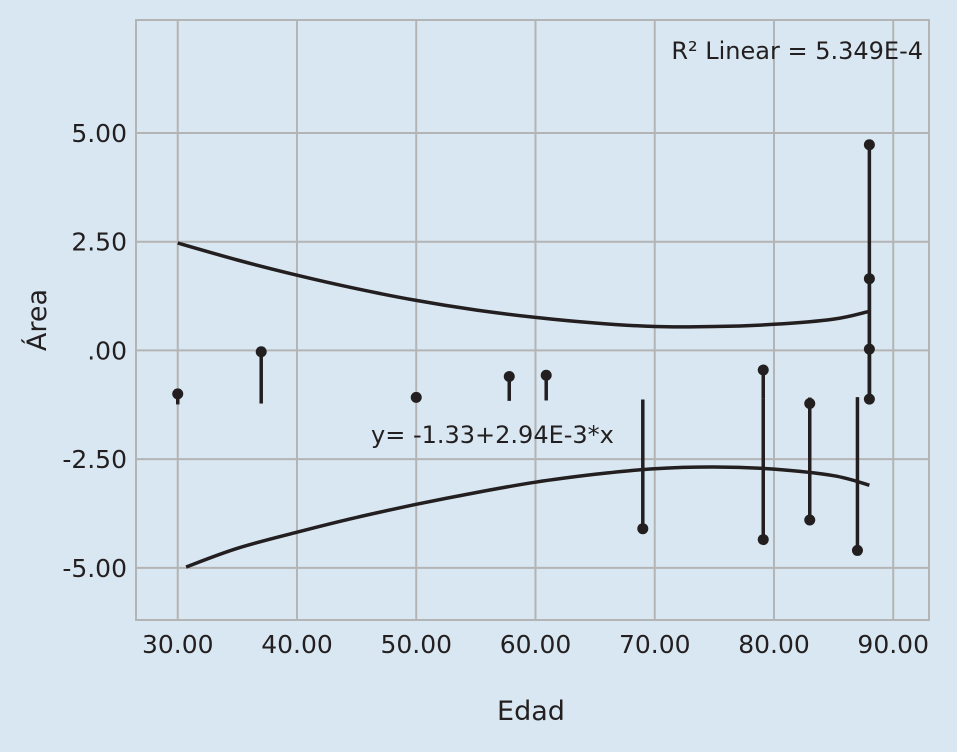 The width and height of the screenshot is (957, 752). What do you see at coordinates (37, 320) in the screenshot?
I see `y-axis-label: Área` at bounding box center [37, 320].